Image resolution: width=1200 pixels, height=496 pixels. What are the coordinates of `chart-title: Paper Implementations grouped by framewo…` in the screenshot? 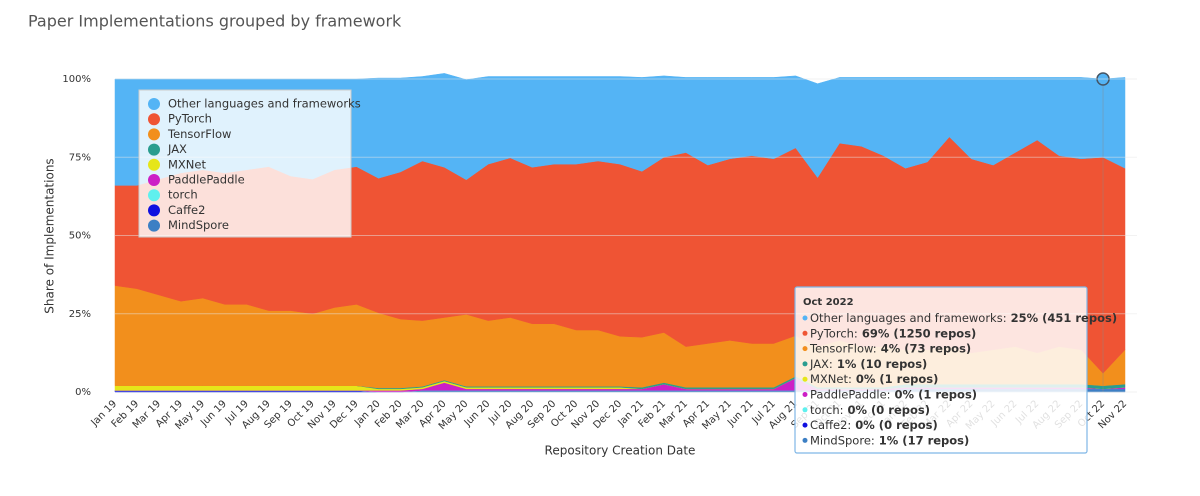 It's located at (215, 21).